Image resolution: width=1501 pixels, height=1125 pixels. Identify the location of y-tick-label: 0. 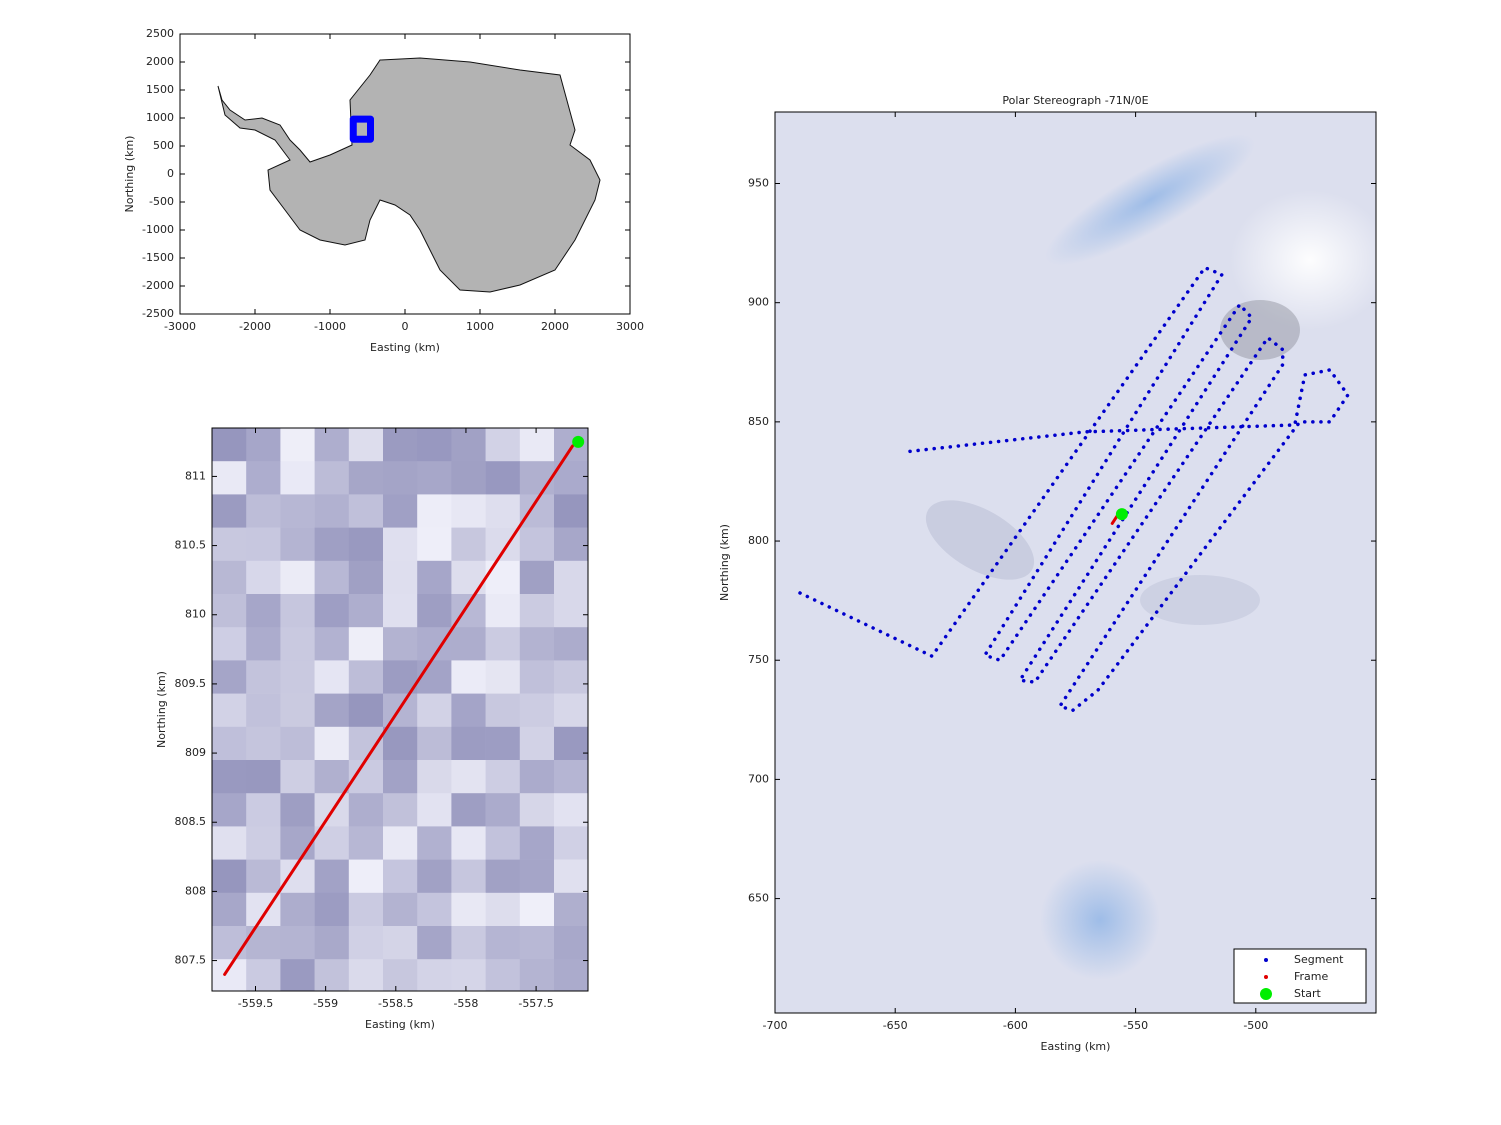
(170, 173).